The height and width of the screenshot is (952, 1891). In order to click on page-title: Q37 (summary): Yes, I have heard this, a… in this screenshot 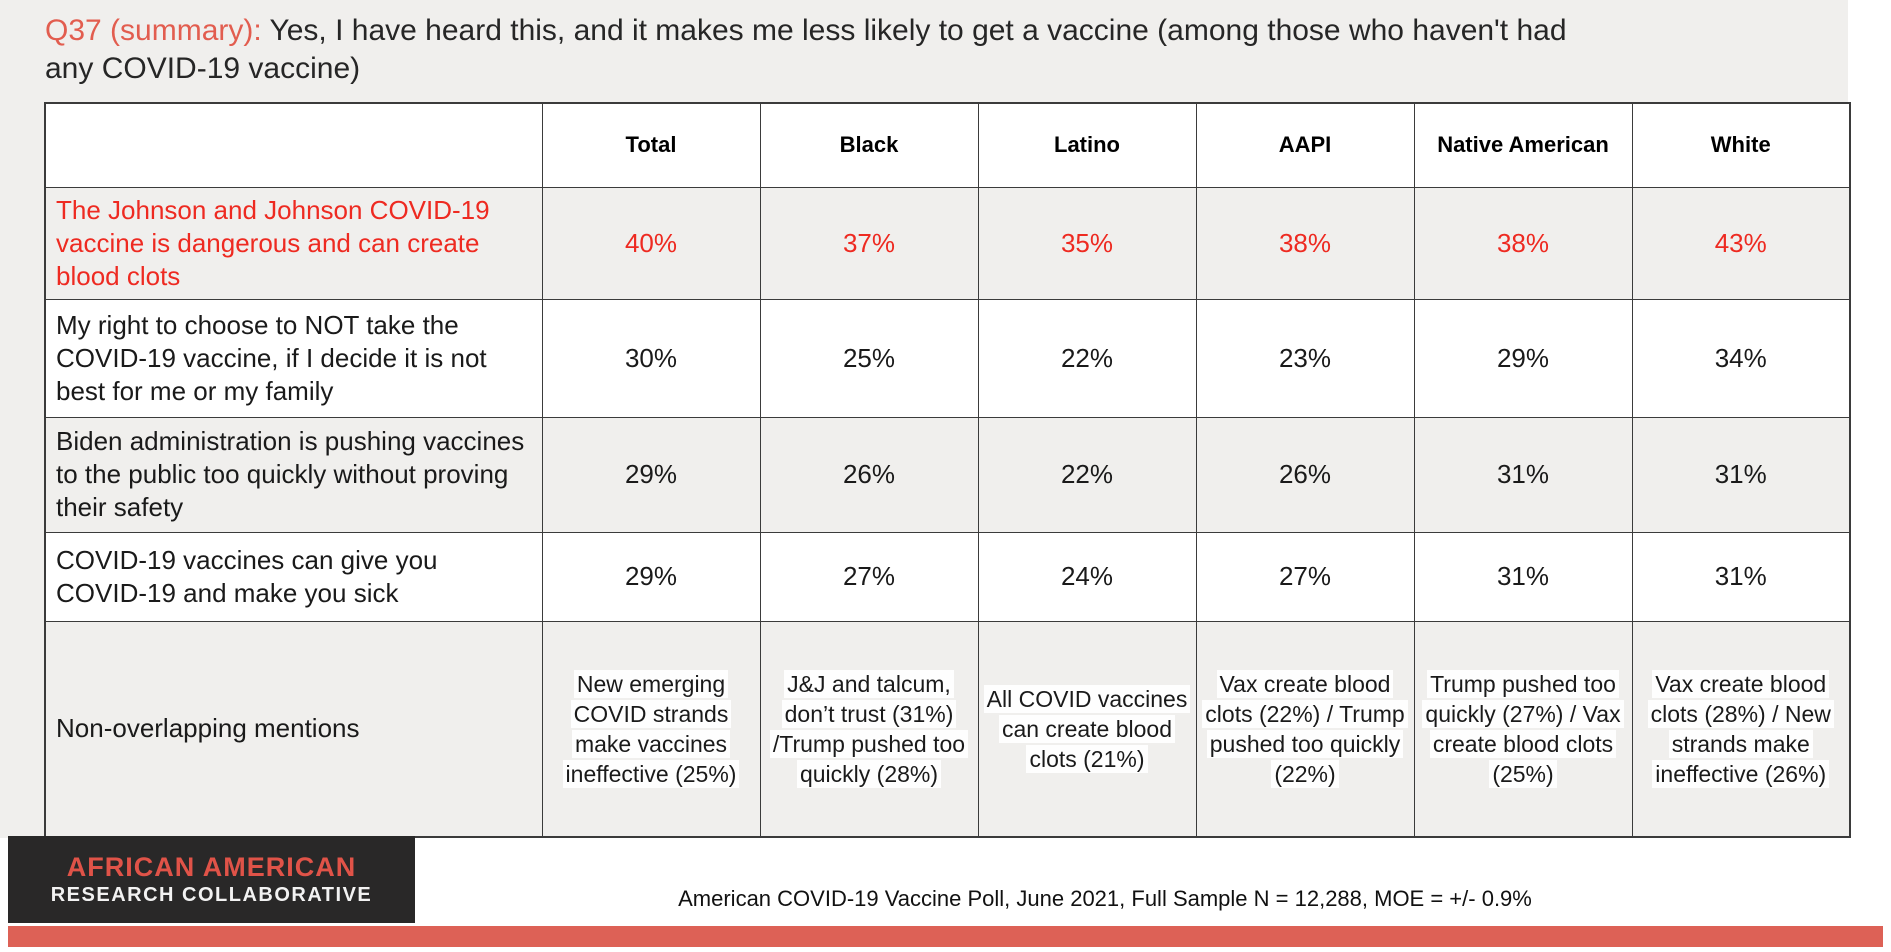, I will do `click(825, 50)`.